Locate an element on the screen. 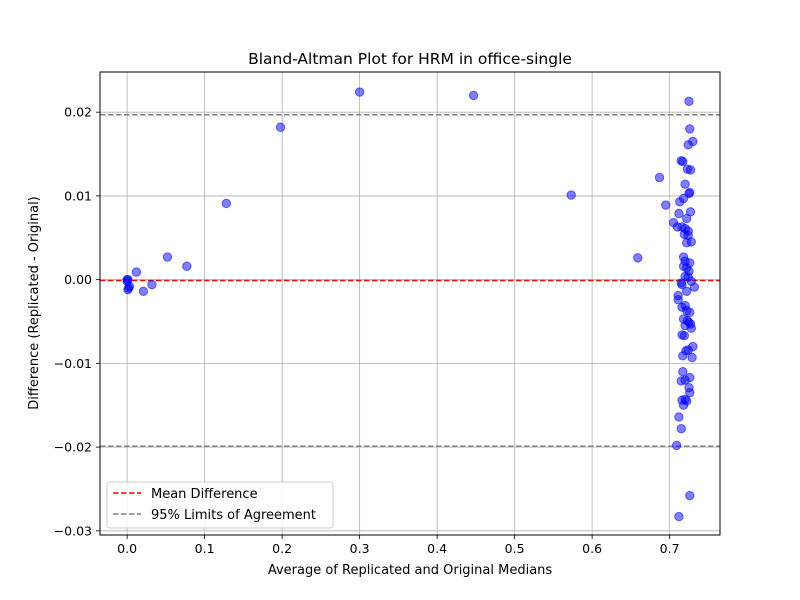 Image resolution: width=800 pixels, height=600 pixels. x-tick-label: 0.7 is located at coordinates (670, 548).